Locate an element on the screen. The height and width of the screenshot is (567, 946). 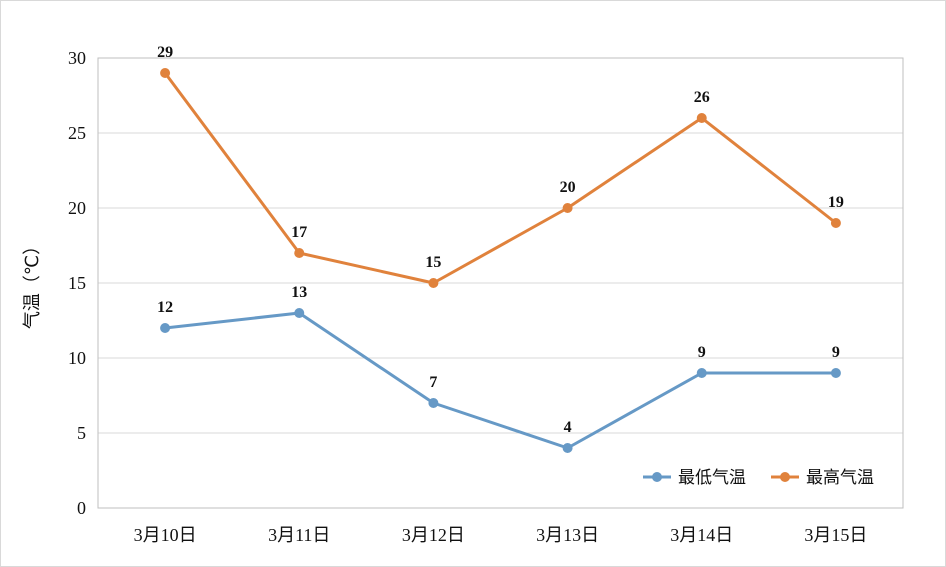
y-tick-label: 15 is located at coordinates (77, 283).